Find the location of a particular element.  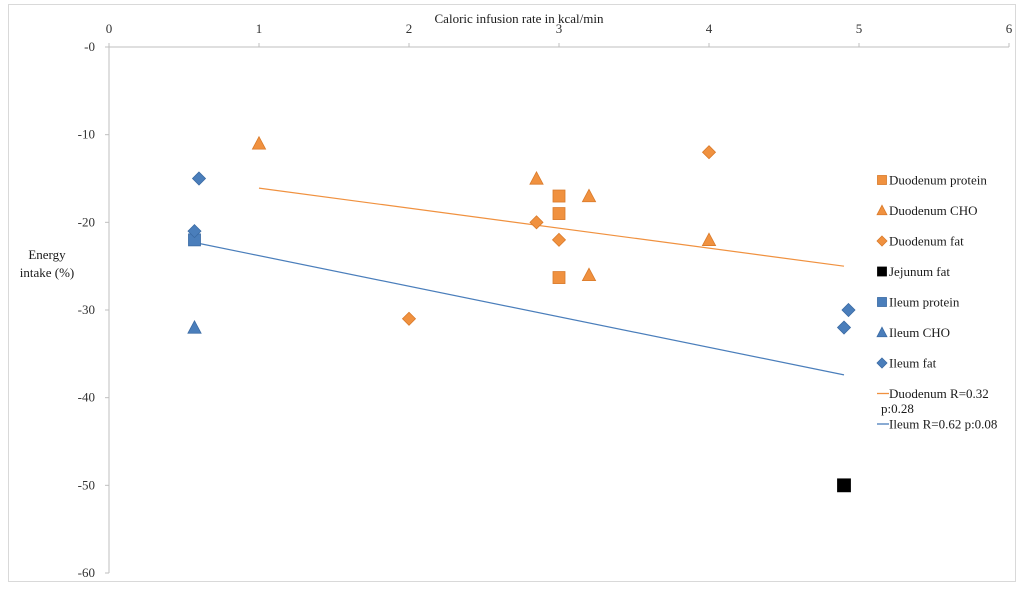

y-axis-ticks: -0 -10 -20 -30 -40 -50 -60 is located at coordinates (93, 309).